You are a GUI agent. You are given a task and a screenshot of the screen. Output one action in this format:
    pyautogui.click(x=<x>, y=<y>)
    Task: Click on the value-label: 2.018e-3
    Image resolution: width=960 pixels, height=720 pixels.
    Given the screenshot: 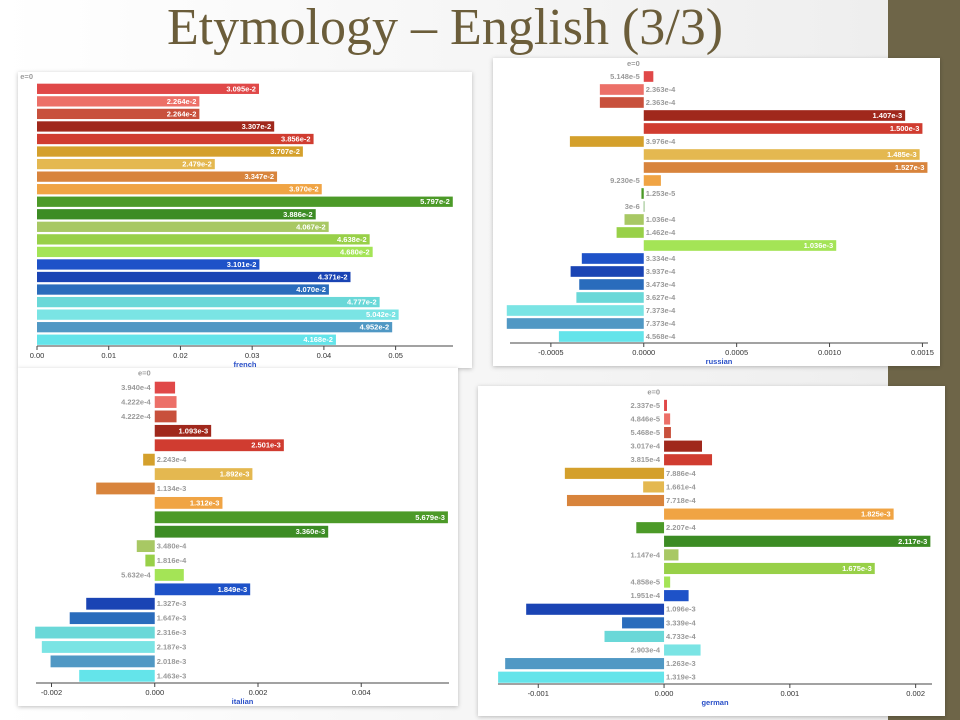 What is the action you would take?
    pyautogui.click(x=172, y=661)
    